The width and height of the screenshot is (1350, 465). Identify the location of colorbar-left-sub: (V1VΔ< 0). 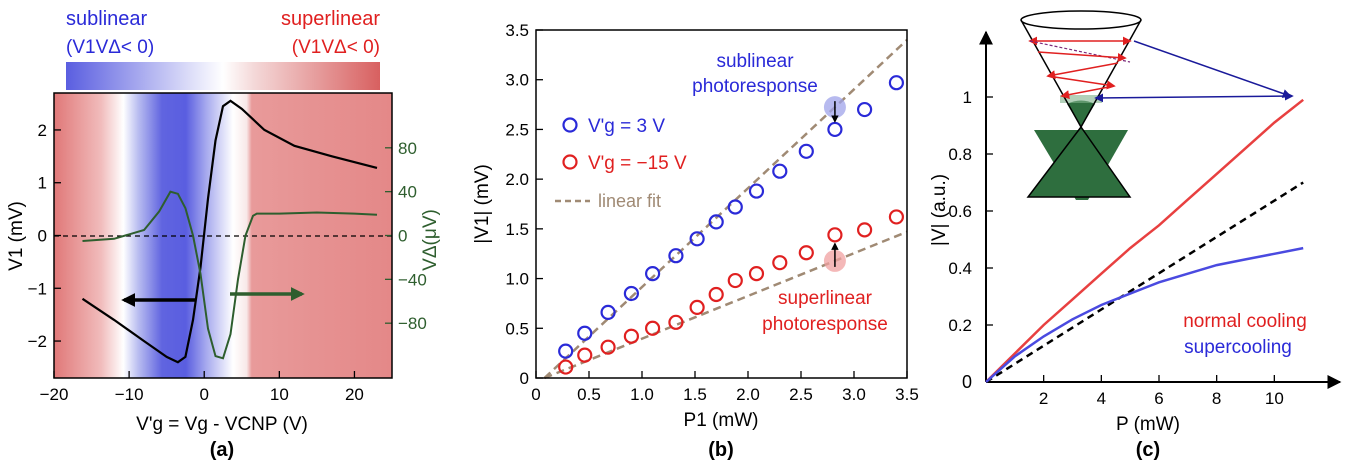
(110, 47).